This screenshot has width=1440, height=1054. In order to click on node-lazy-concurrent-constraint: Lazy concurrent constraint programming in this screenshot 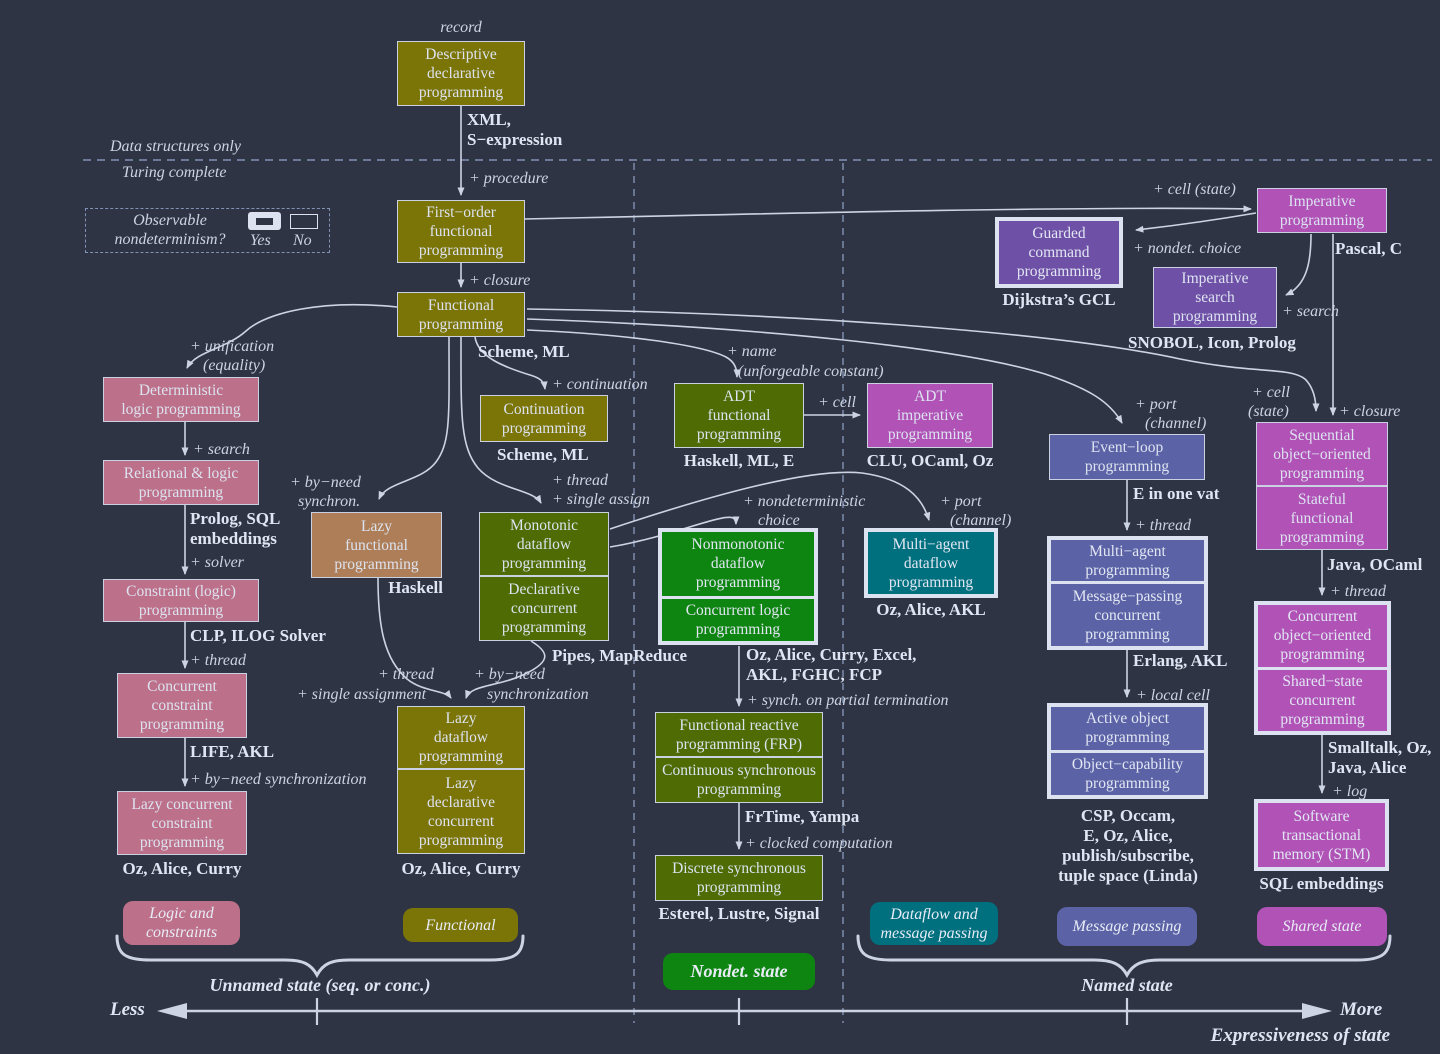, I will do `click(182, 823)`.